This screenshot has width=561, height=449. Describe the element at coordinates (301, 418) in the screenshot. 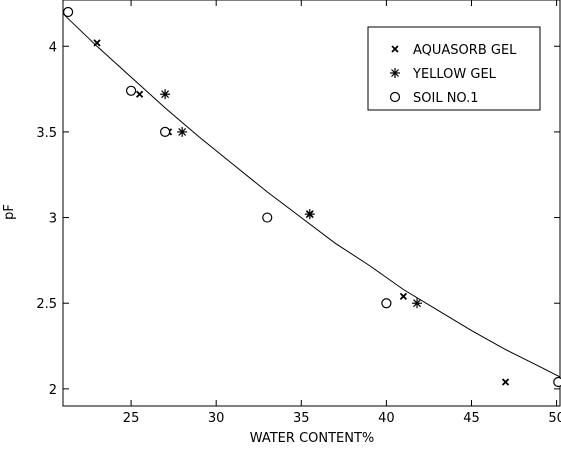

I see `x-tick-label: 35` at that location.